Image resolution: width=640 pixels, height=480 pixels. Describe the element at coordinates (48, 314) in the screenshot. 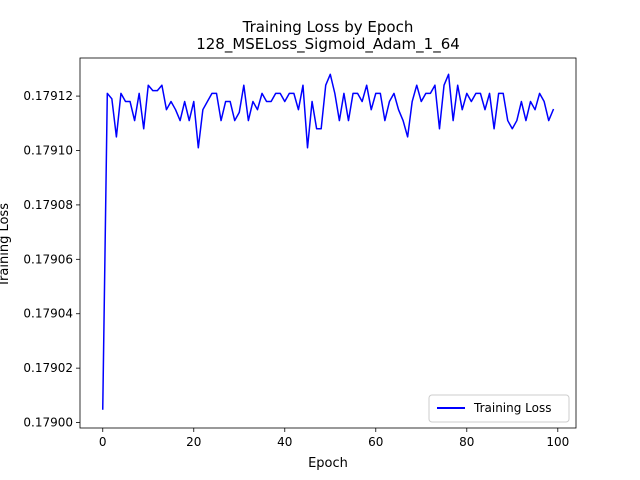

I see `y-tick-label: 0.17904` at that location.